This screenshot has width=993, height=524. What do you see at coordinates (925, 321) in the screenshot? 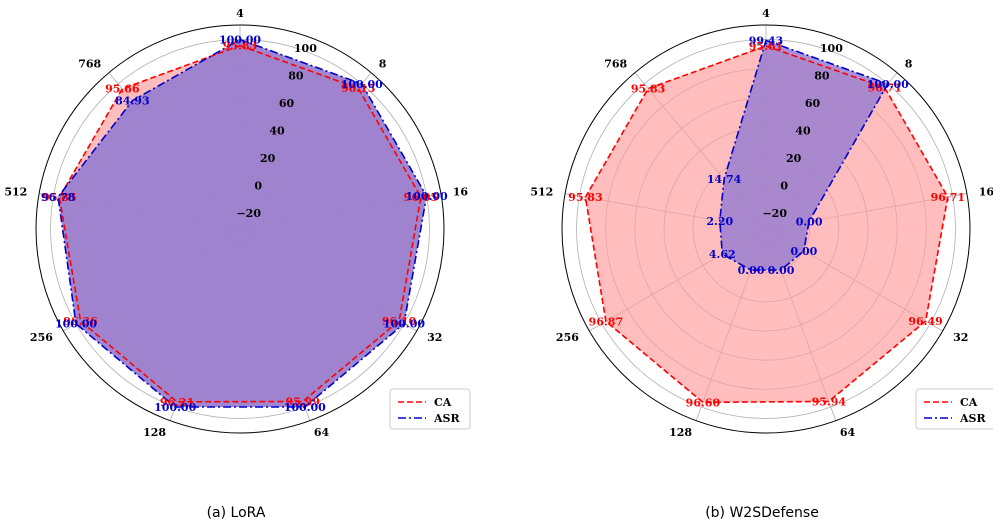
I see `ca-data-label: 96.49` at bounding box center [925, 321].